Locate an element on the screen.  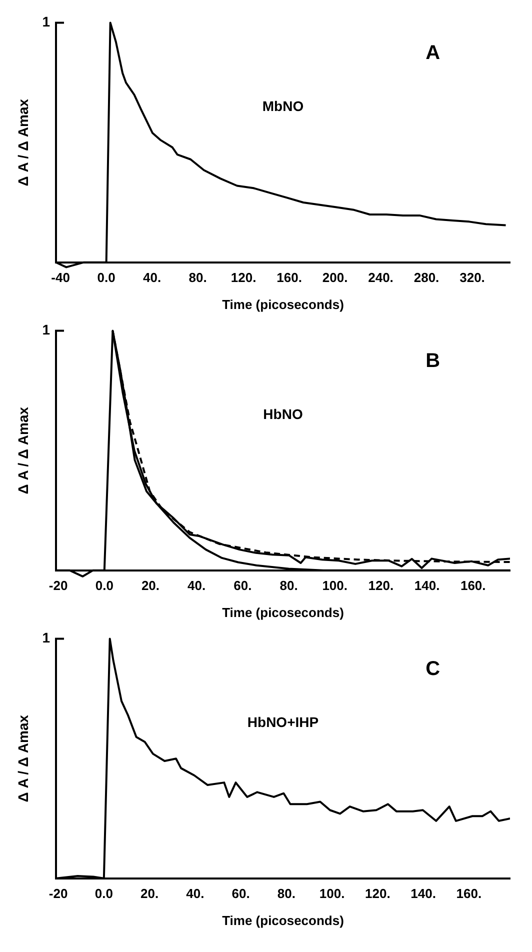
annotation: HbNO+IHP is located at coordinates (283, 722).